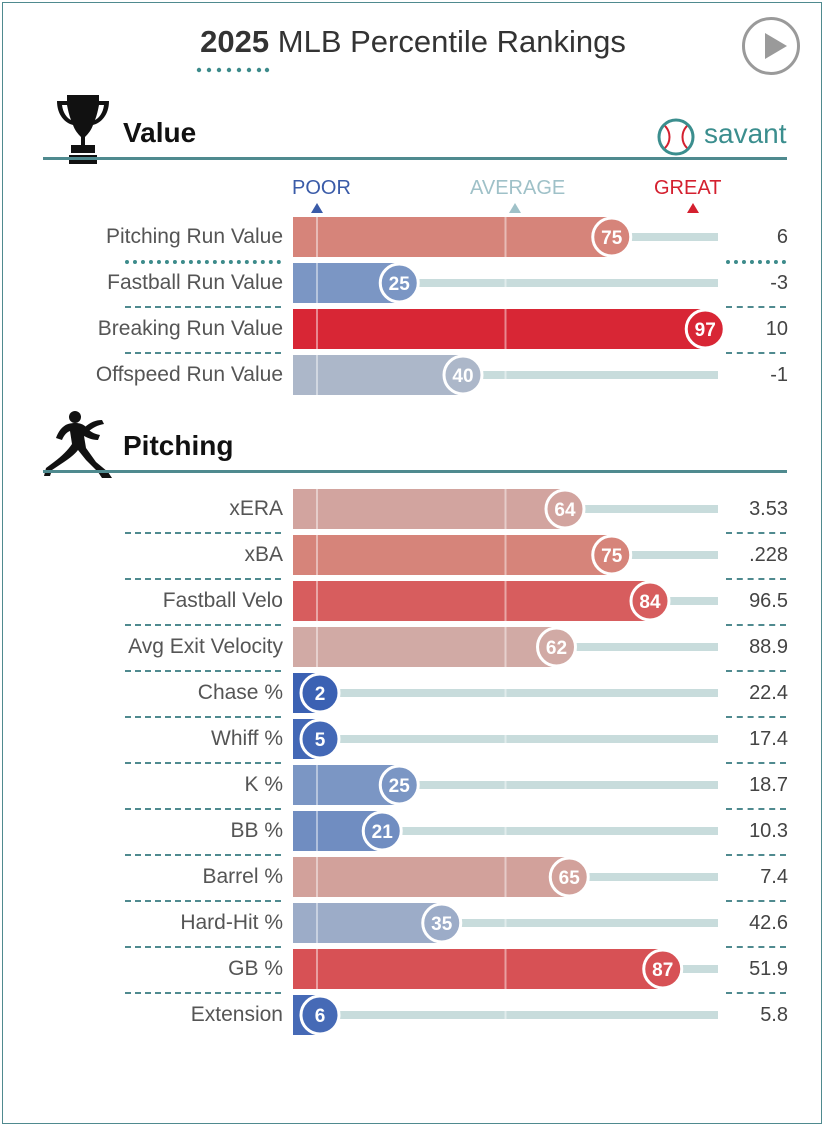 This screenshot has height=1128, width=826. I want to click on row-label: K %, so click(263, 784).